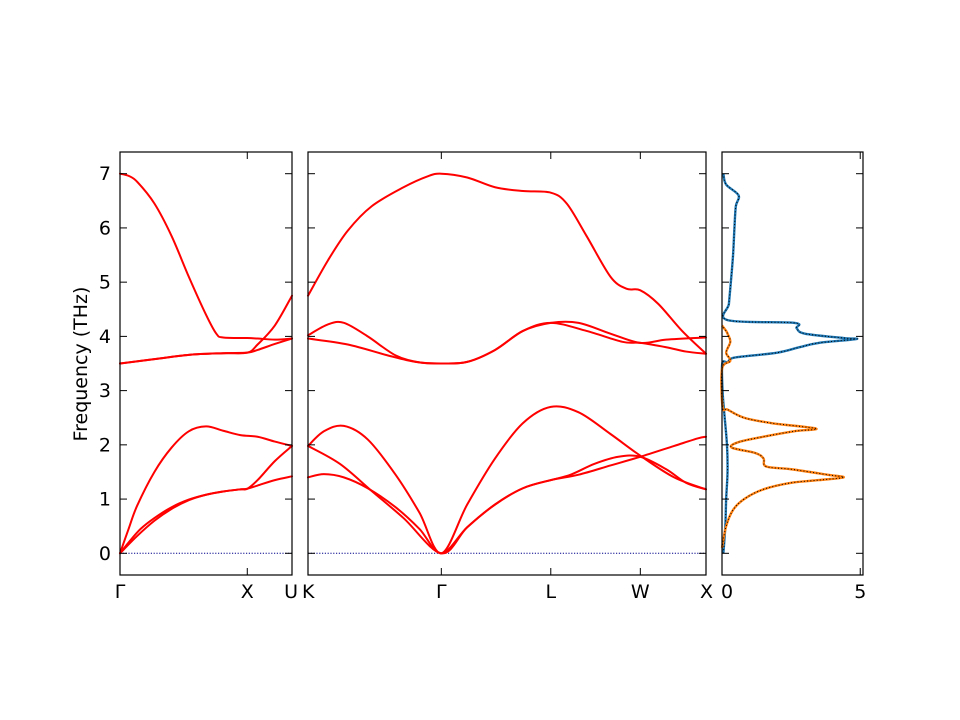 The image size is (960, 720). What do you see at coordinates (105, 391) in the screenshot?
I see `y-tick-label: 3` at bounding box center [105, 391].